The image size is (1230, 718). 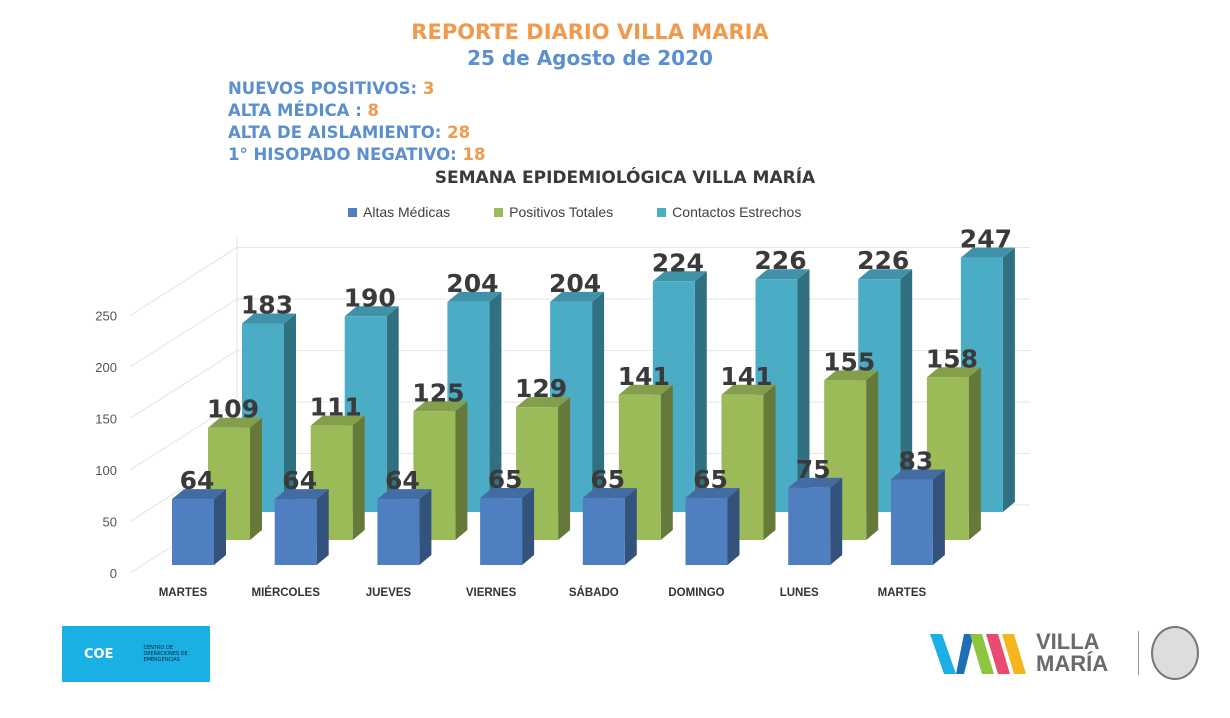 What do you see at coordinates (183, 593) in the screenshot?
I see `x-tick-label: MARTES` at bounding box center [183, 593].